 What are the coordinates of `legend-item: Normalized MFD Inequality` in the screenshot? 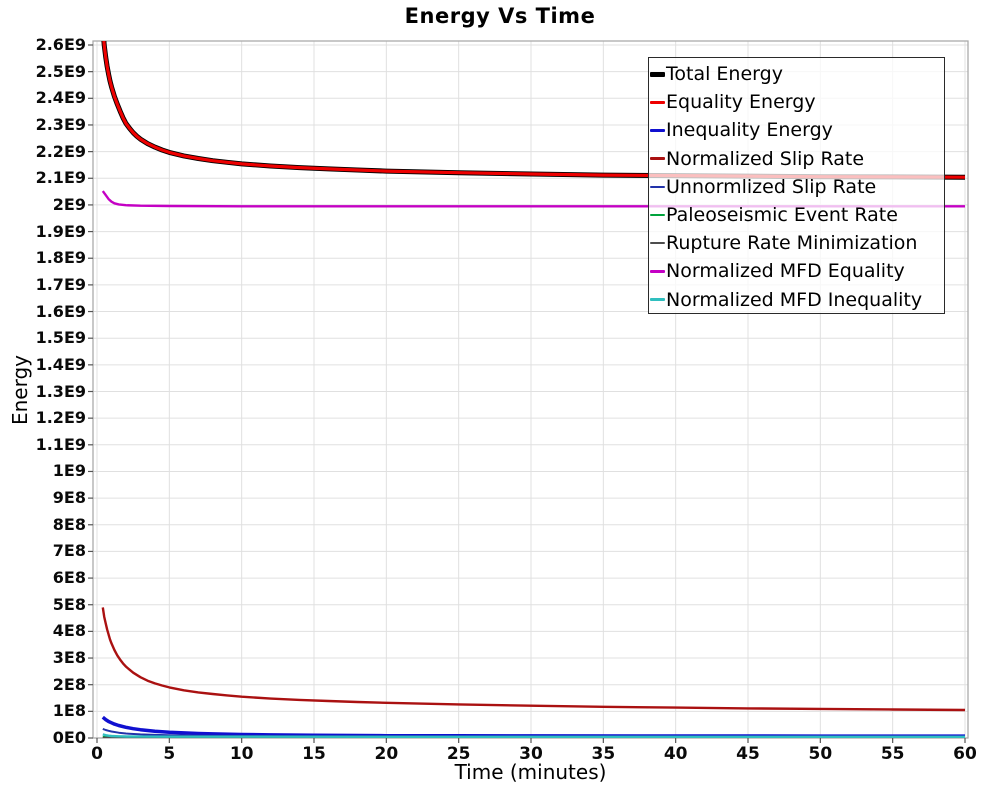 It's located at (797, 300).